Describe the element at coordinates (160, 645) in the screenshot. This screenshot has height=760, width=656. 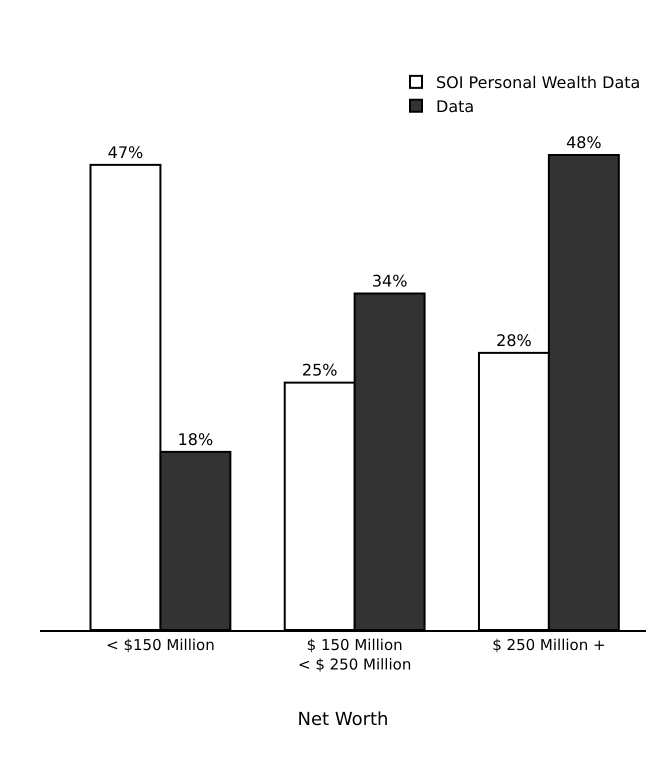
I see `x-tick-label: < $150 Million` at that location.